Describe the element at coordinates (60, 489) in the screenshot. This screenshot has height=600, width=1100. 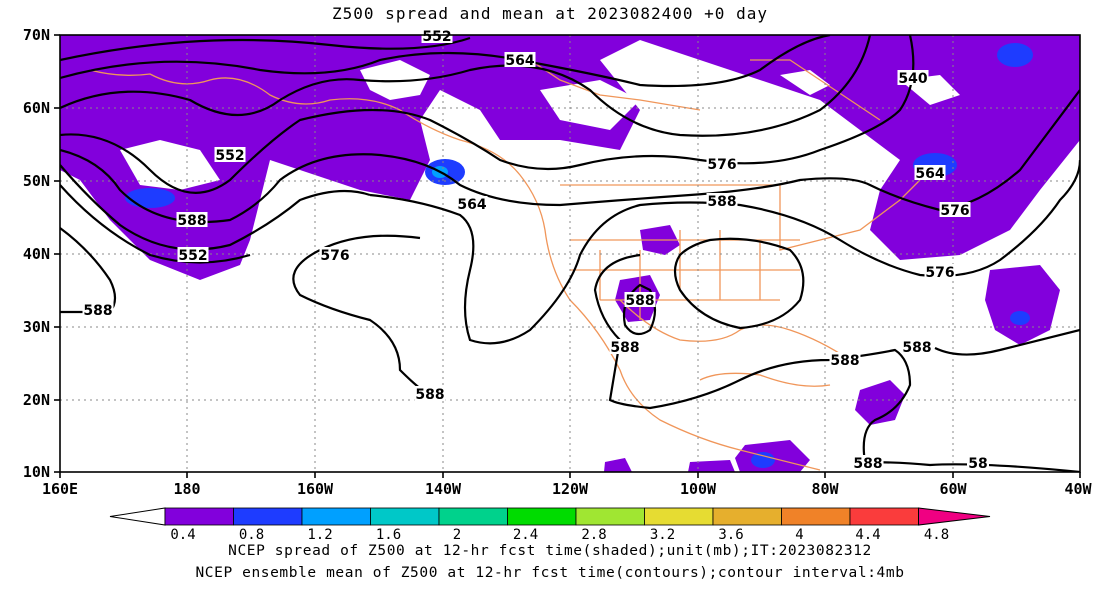
I see `lon-label: 160E` at that location.